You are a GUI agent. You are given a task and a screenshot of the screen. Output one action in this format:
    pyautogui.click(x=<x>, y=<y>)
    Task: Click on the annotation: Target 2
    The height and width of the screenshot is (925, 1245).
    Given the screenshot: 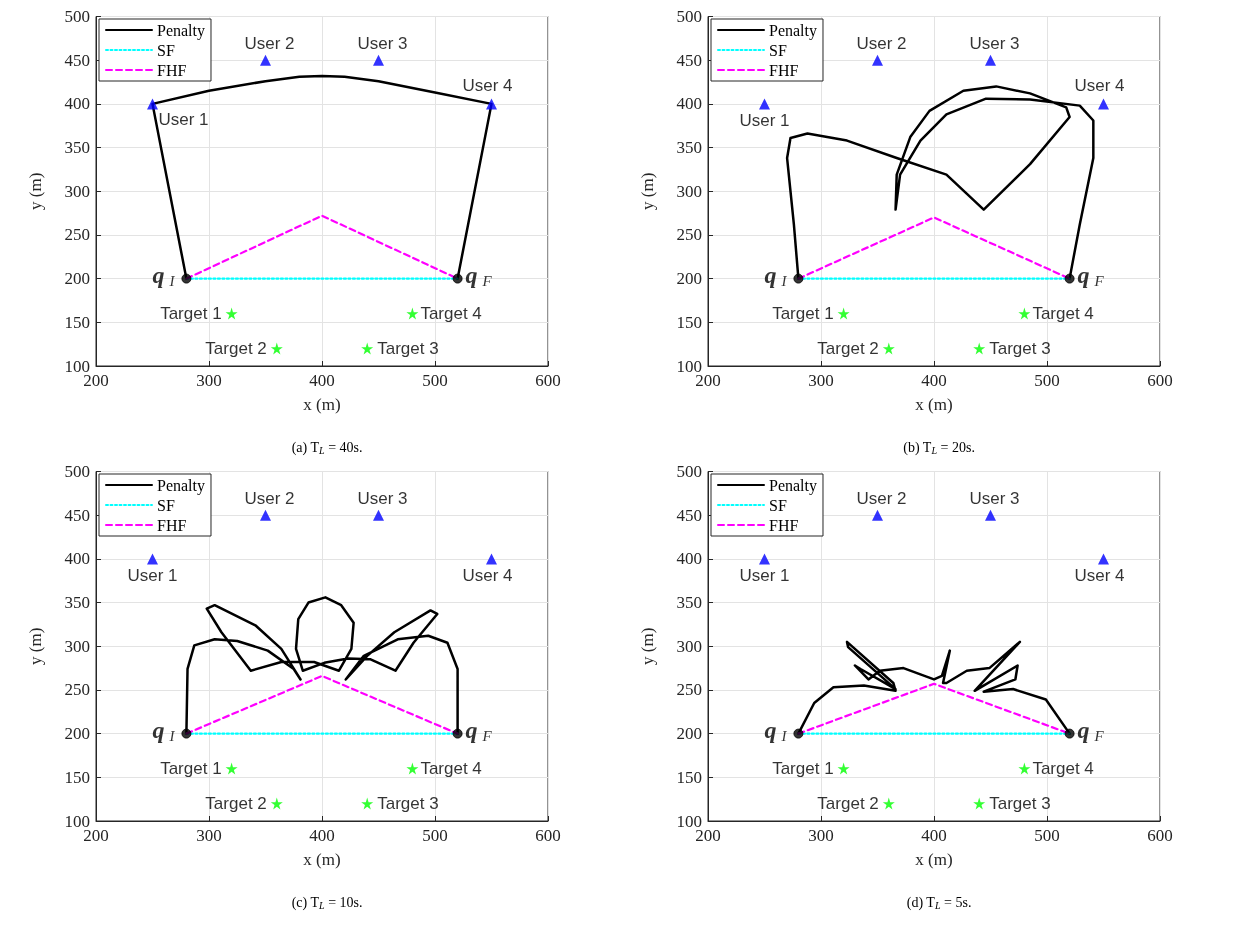 What is the action you would take?
    pyautogui.click(x=236, y=804)
    